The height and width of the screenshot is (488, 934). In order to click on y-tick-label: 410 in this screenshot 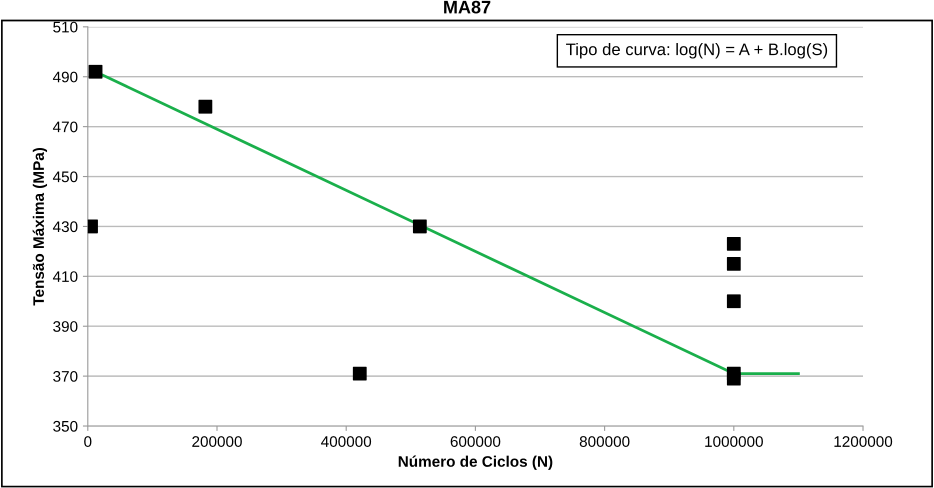, I will do `click(65, 276)`.